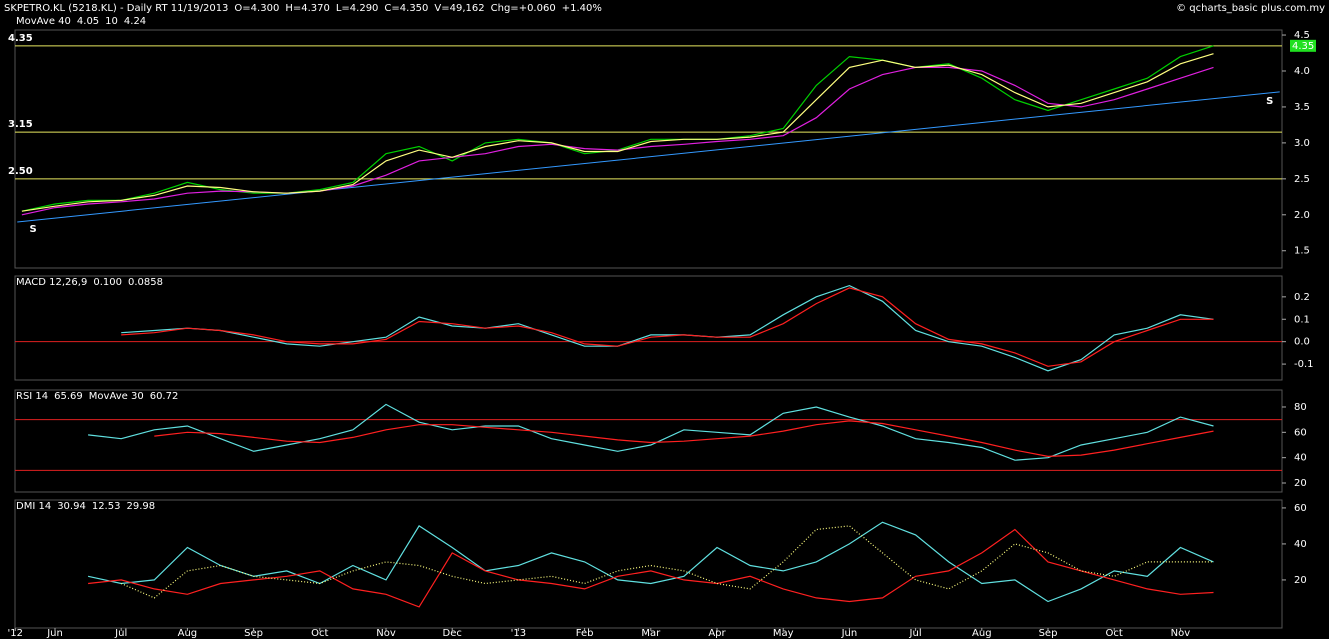 This screenshot has height=639, width=1329. What do you see at coordinates (32, 396) in the screenshot?
I see `legend-text: RSI 14` at bounding box center [32, 396].